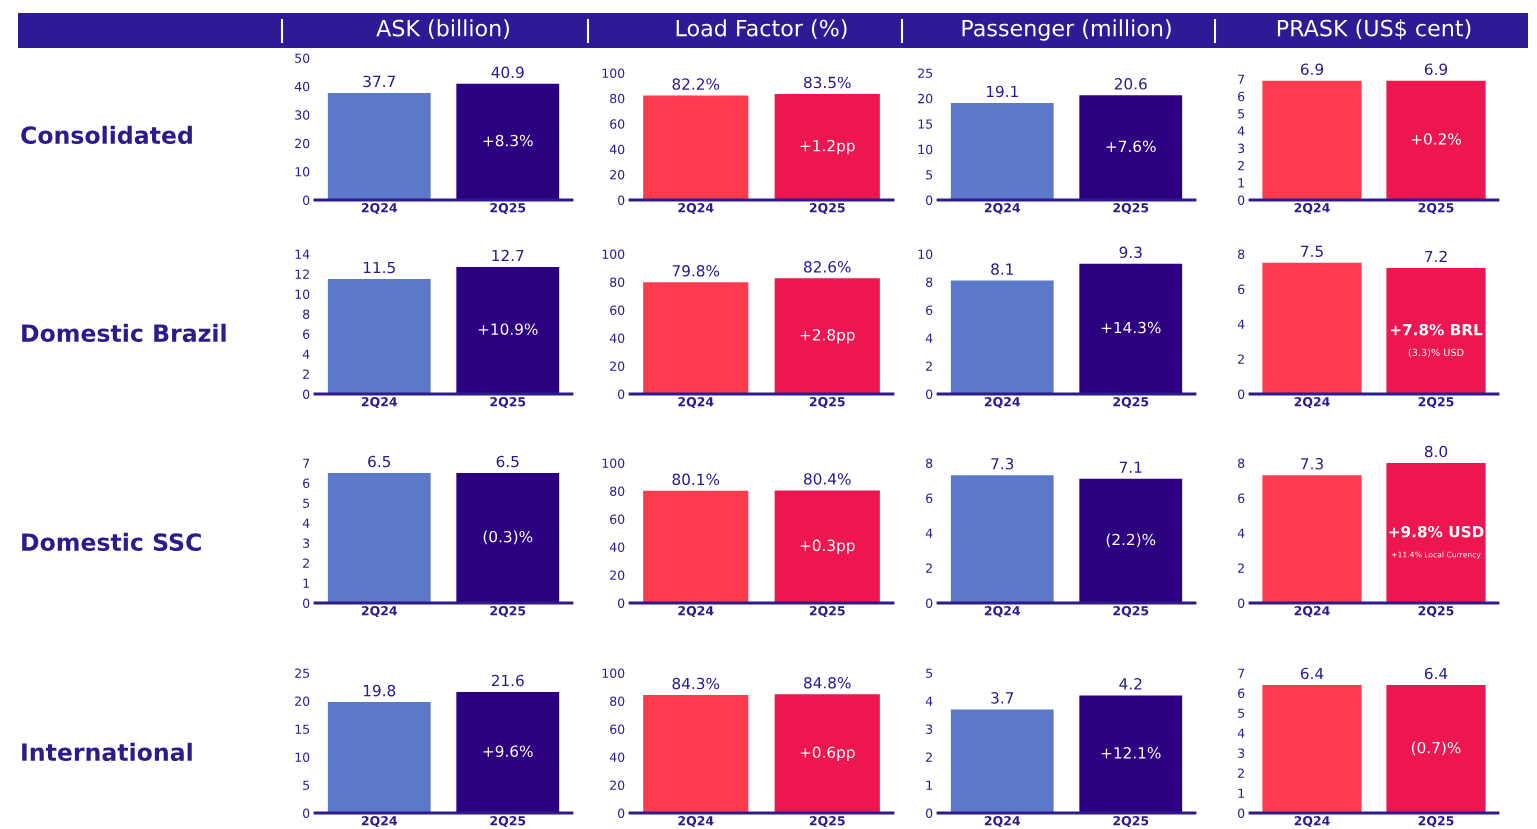 Image resolution: width=1537 pixels, height=829 pixels. Describe the element at coordinates (827, 82) in the screenshot. I see `data-label: 83.5%` at that location.